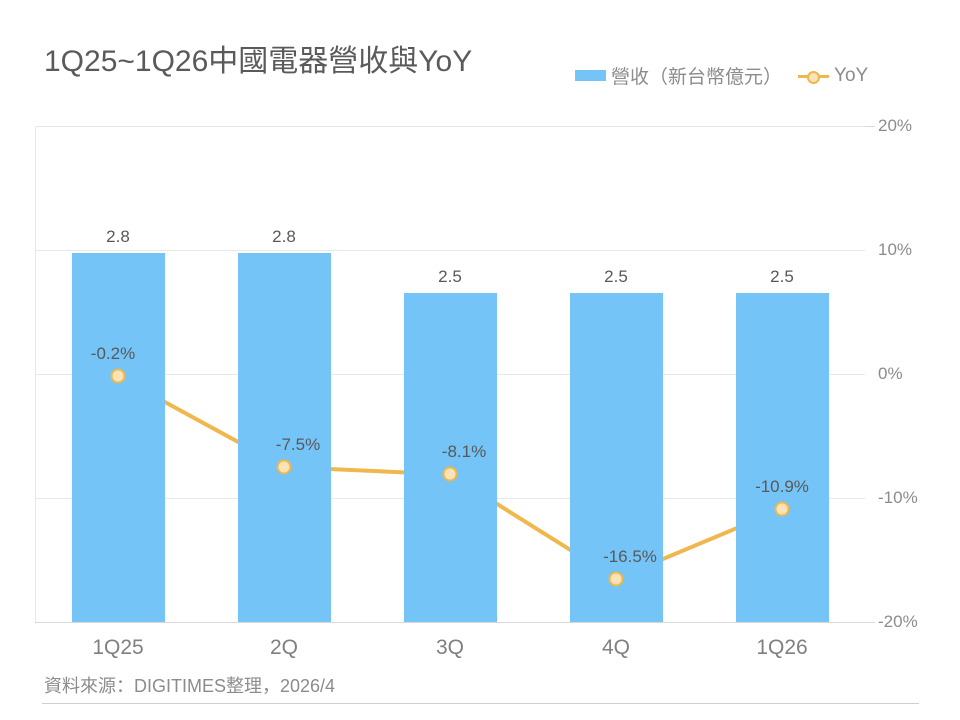  Describe the element at coordinates (464, 452) in the screenshot. I see `line-value-label: -8.1%` at that location.